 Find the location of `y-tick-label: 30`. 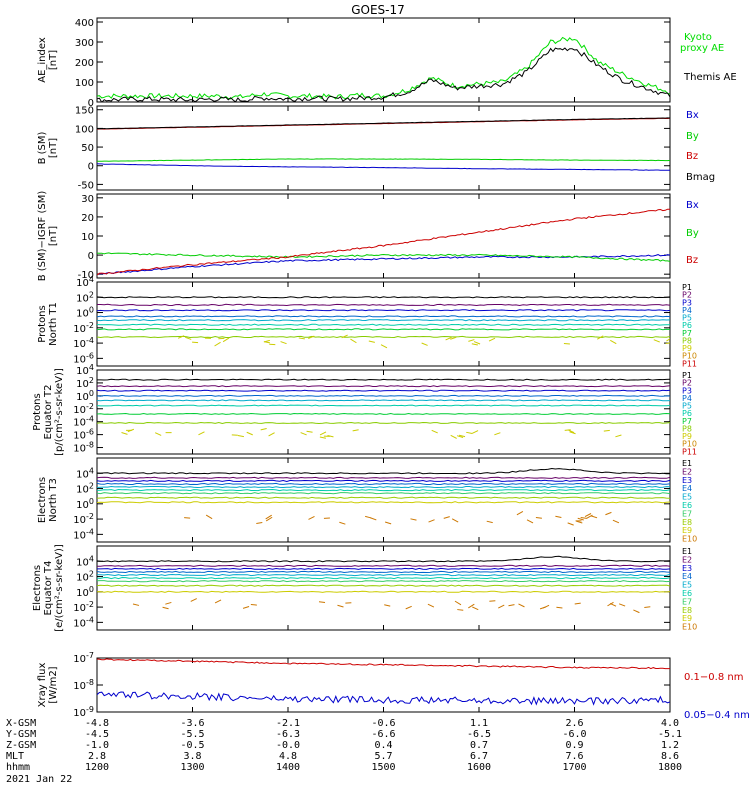

y-tick-label: 30 is located at coordinates (87, 199).